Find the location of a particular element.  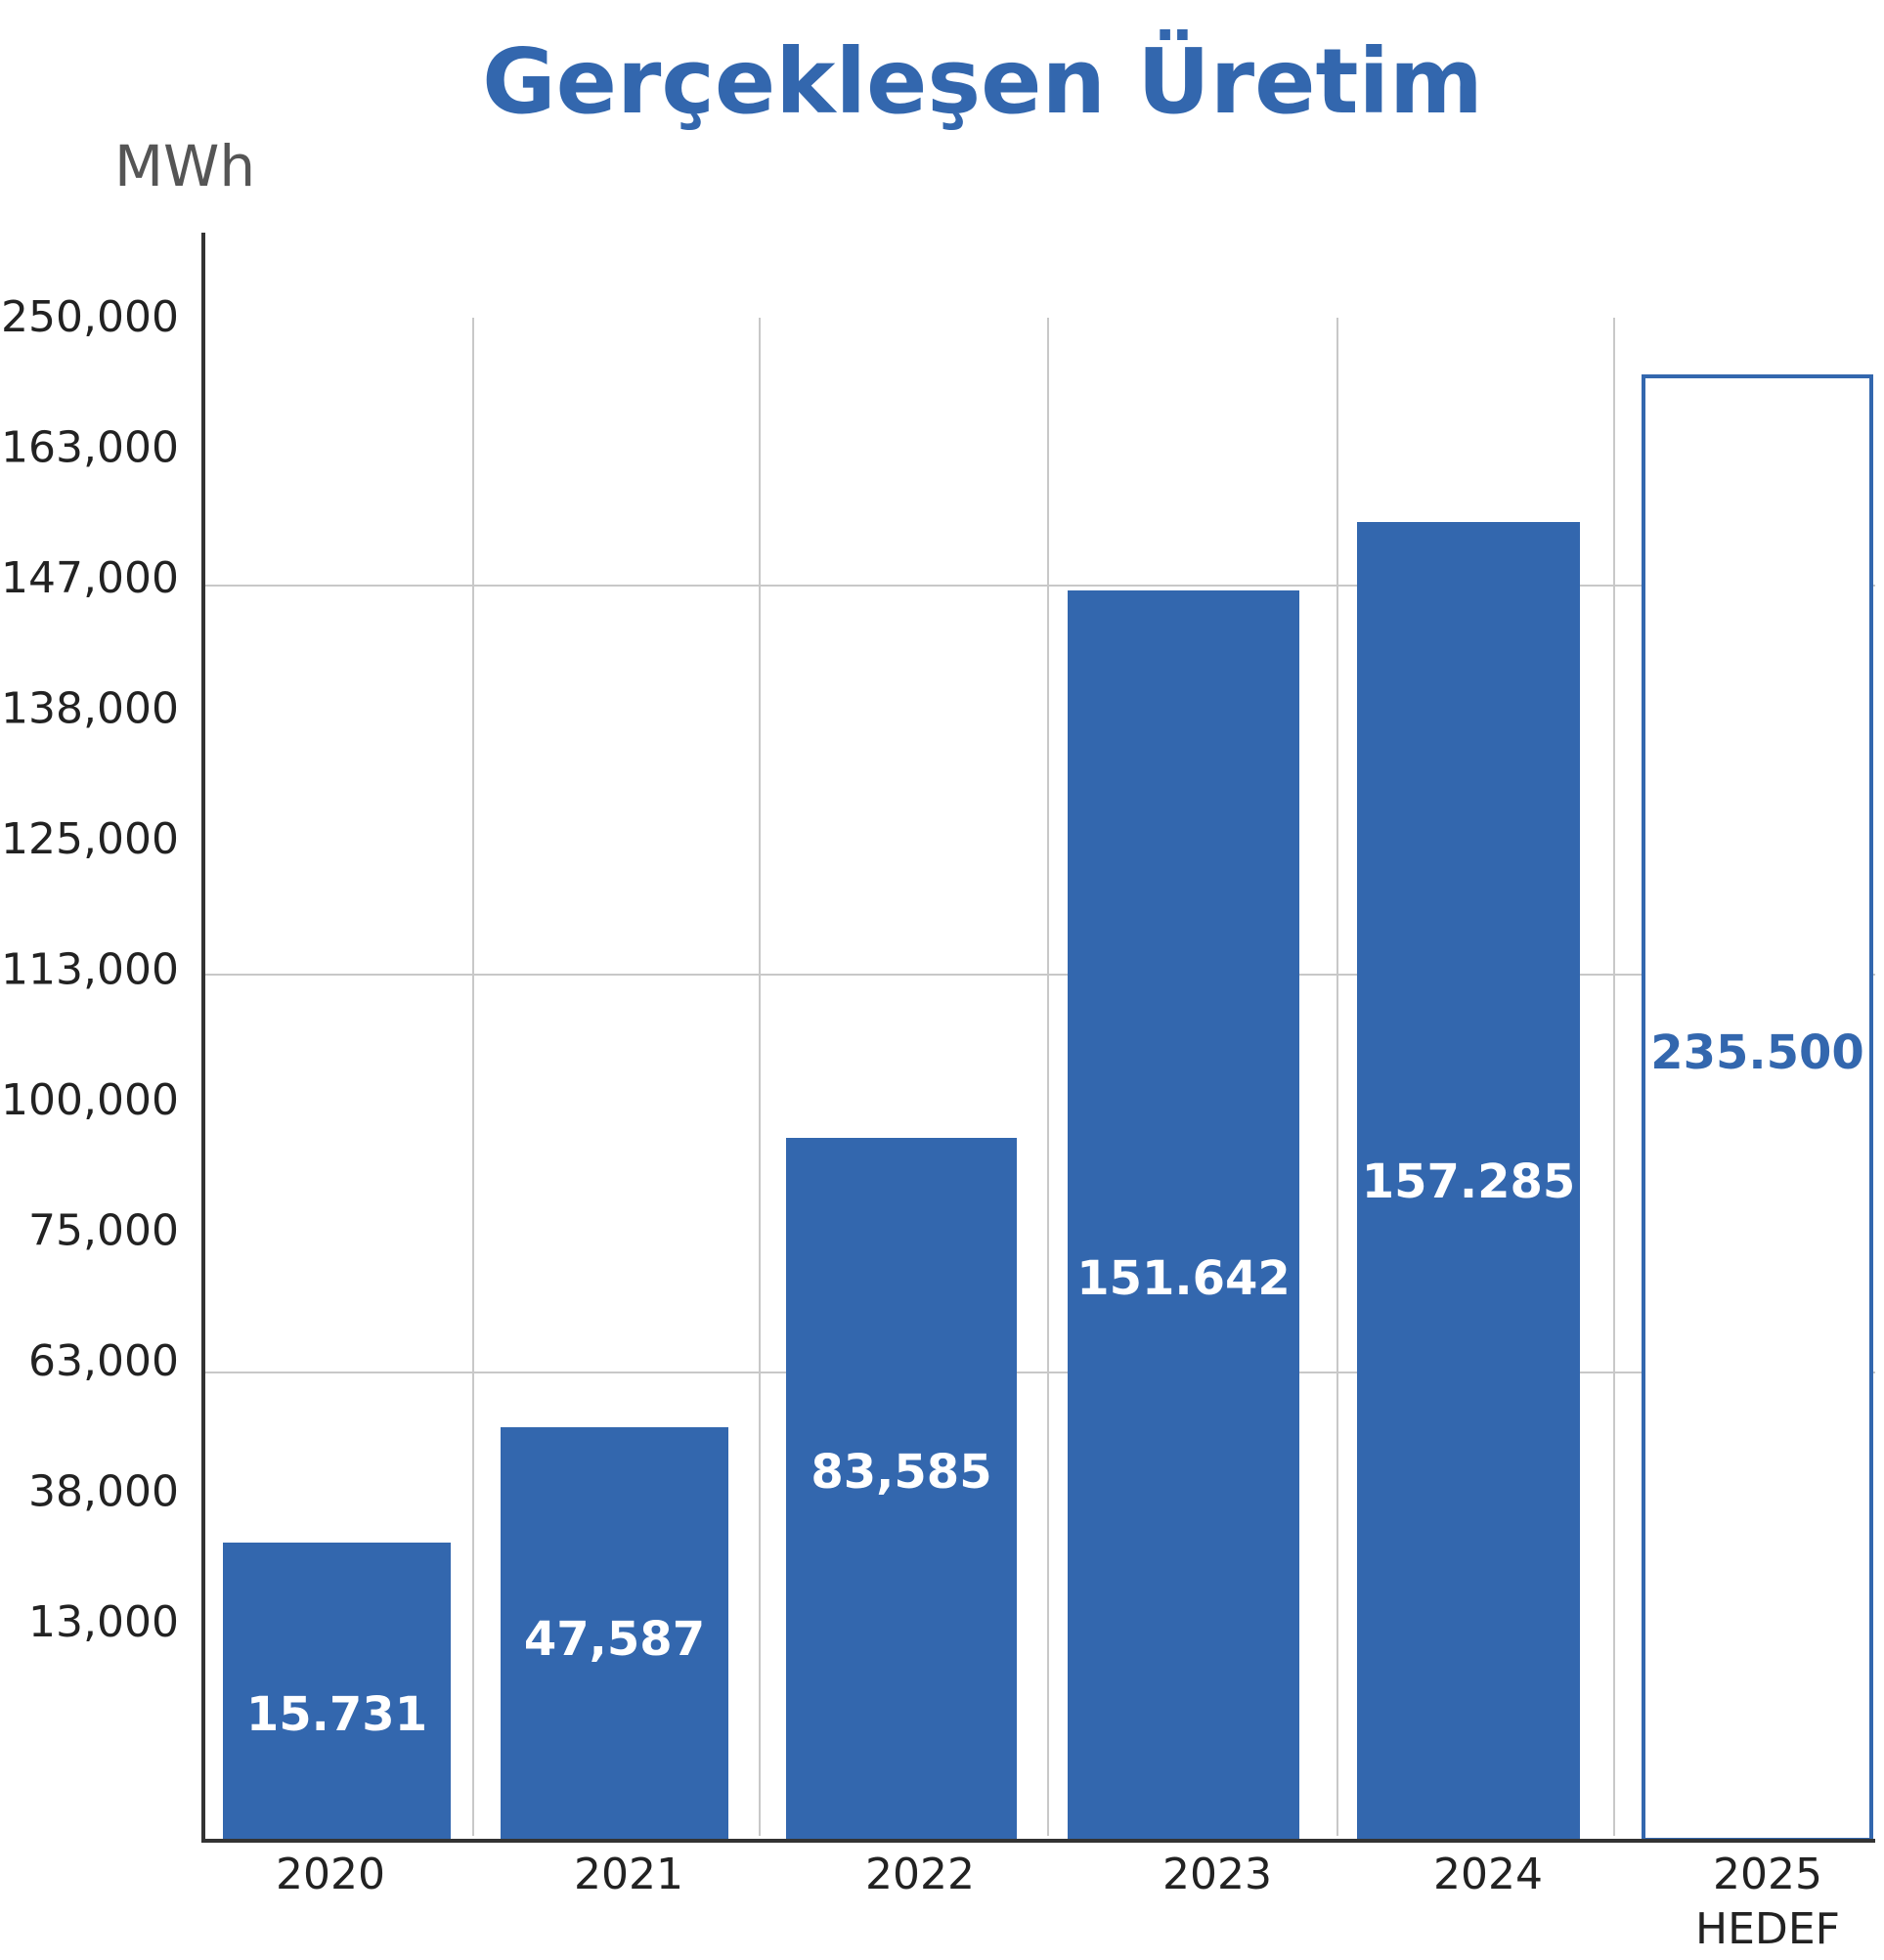

bar-2022 is located at coordinates (902, 1489).